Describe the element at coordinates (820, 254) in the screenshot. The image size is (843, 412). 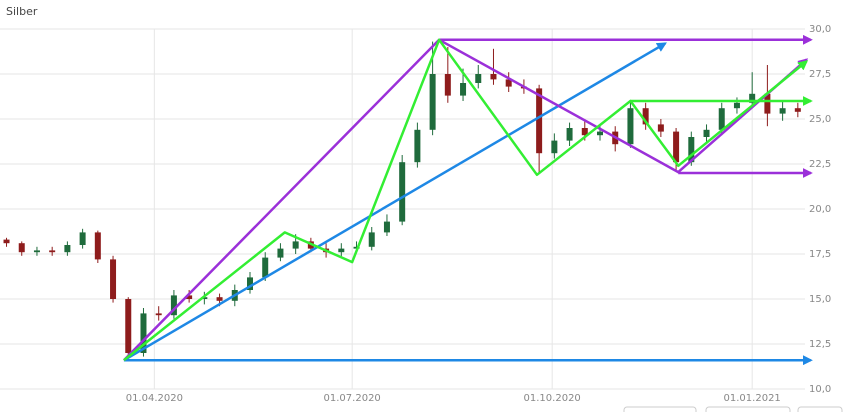
I see `y-tick-label: 17,5` at that location.